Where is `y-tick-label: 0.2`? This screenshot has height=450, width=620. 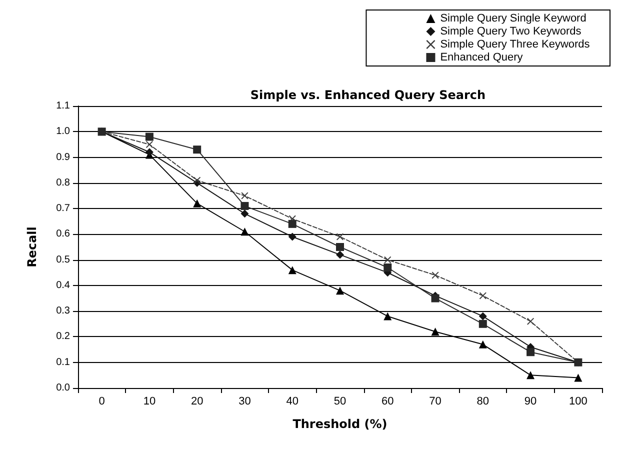 y-tick-label: 0.2 is located at coordinates (63, 336).